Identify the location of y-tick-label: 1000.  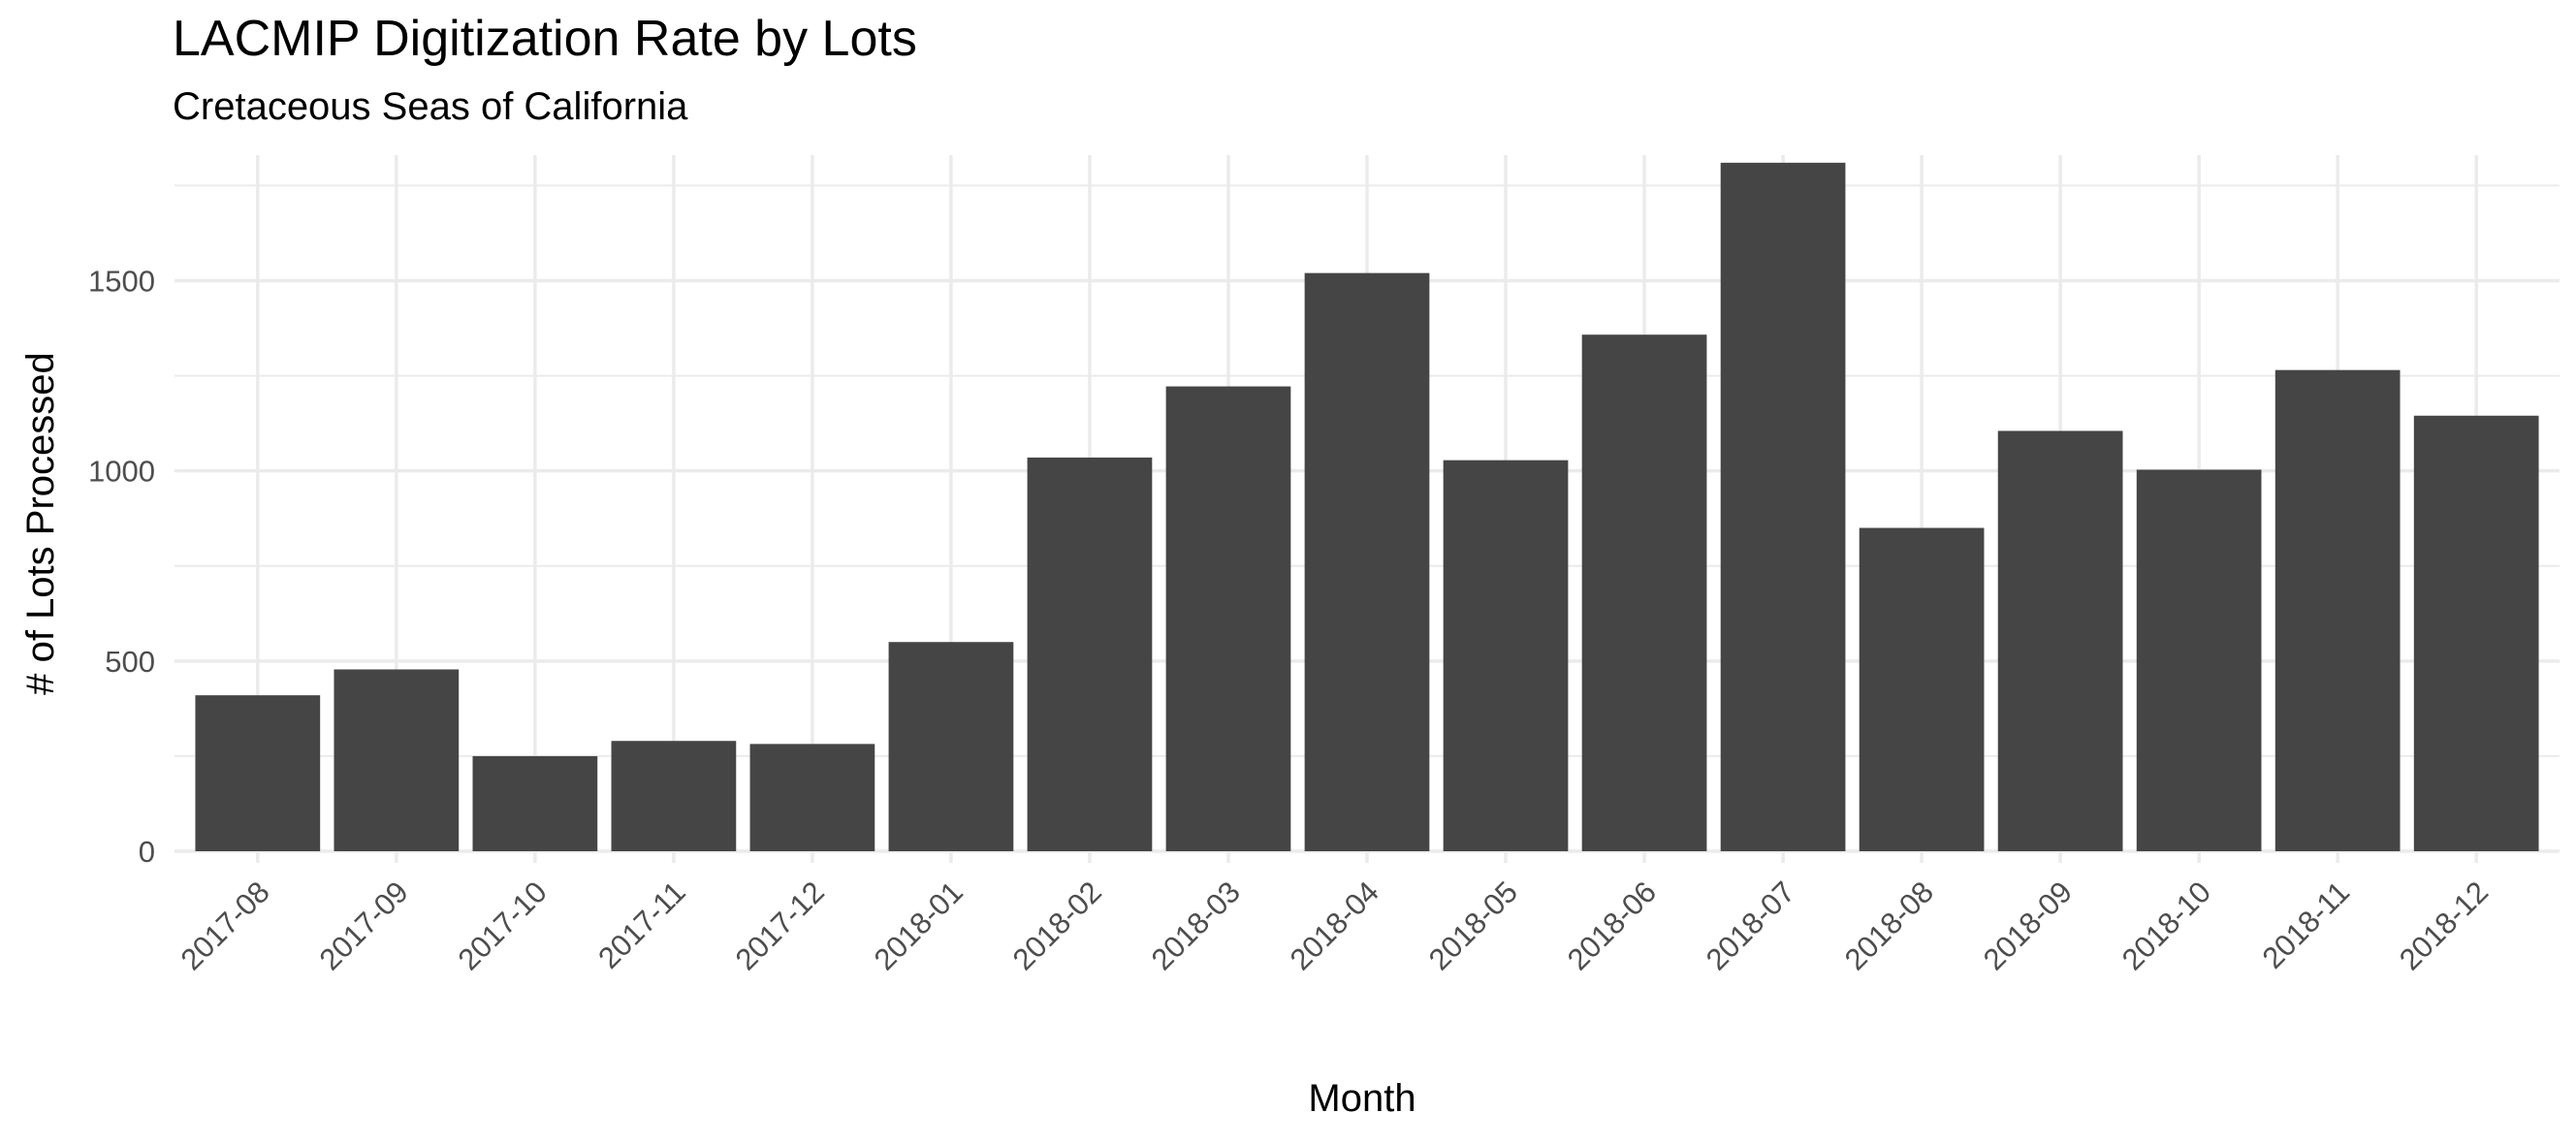
(122, 472).